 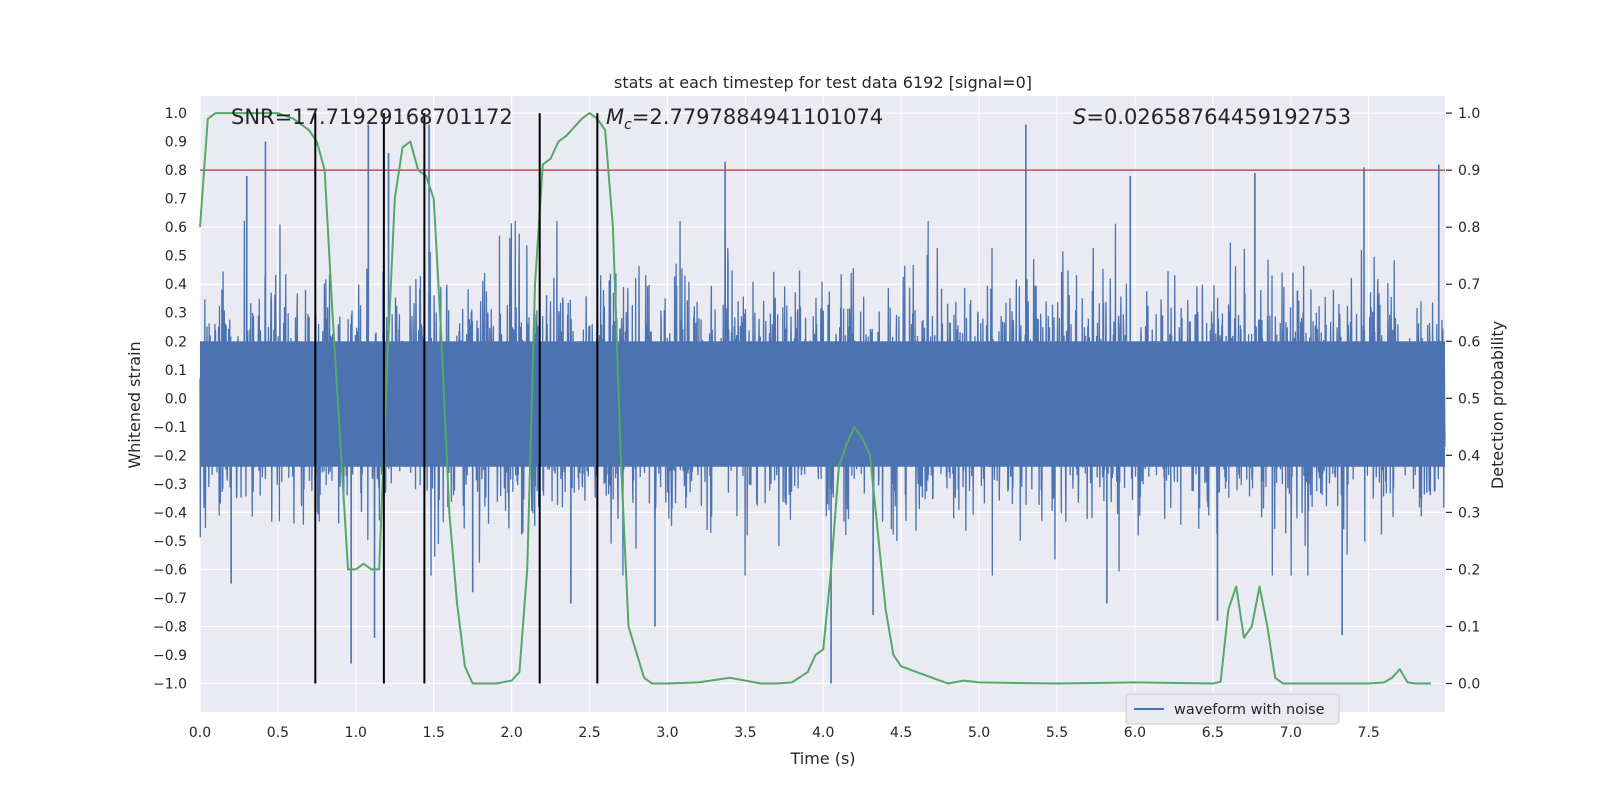 I want to click on y-right-tick-label: 0.1, so click(x=1469, y=627).